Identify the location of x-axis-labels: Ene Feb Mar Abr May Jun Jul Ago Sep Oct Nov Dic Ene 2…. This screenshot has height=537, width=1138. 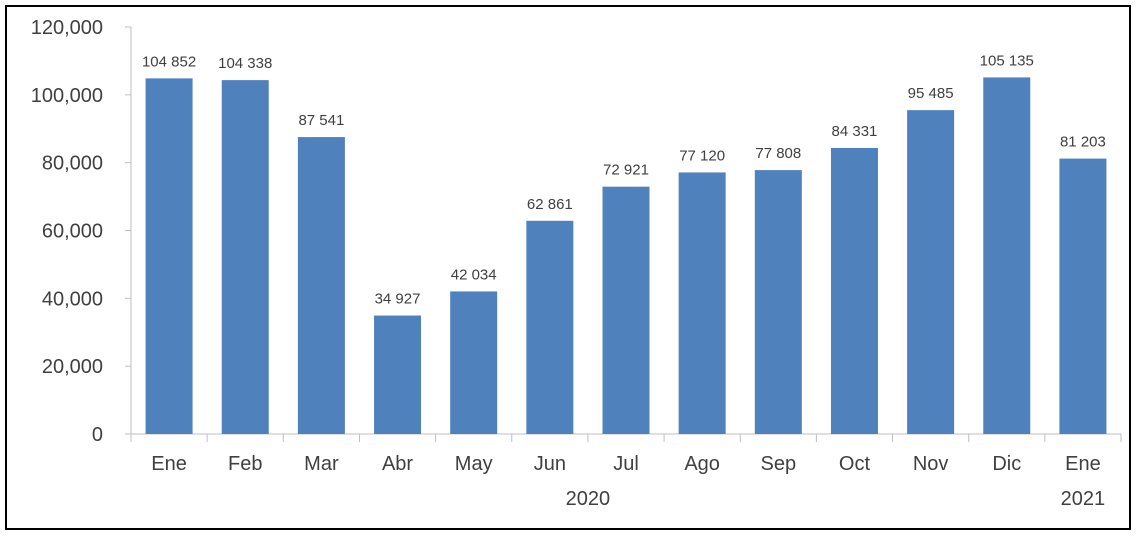
(628, 481).